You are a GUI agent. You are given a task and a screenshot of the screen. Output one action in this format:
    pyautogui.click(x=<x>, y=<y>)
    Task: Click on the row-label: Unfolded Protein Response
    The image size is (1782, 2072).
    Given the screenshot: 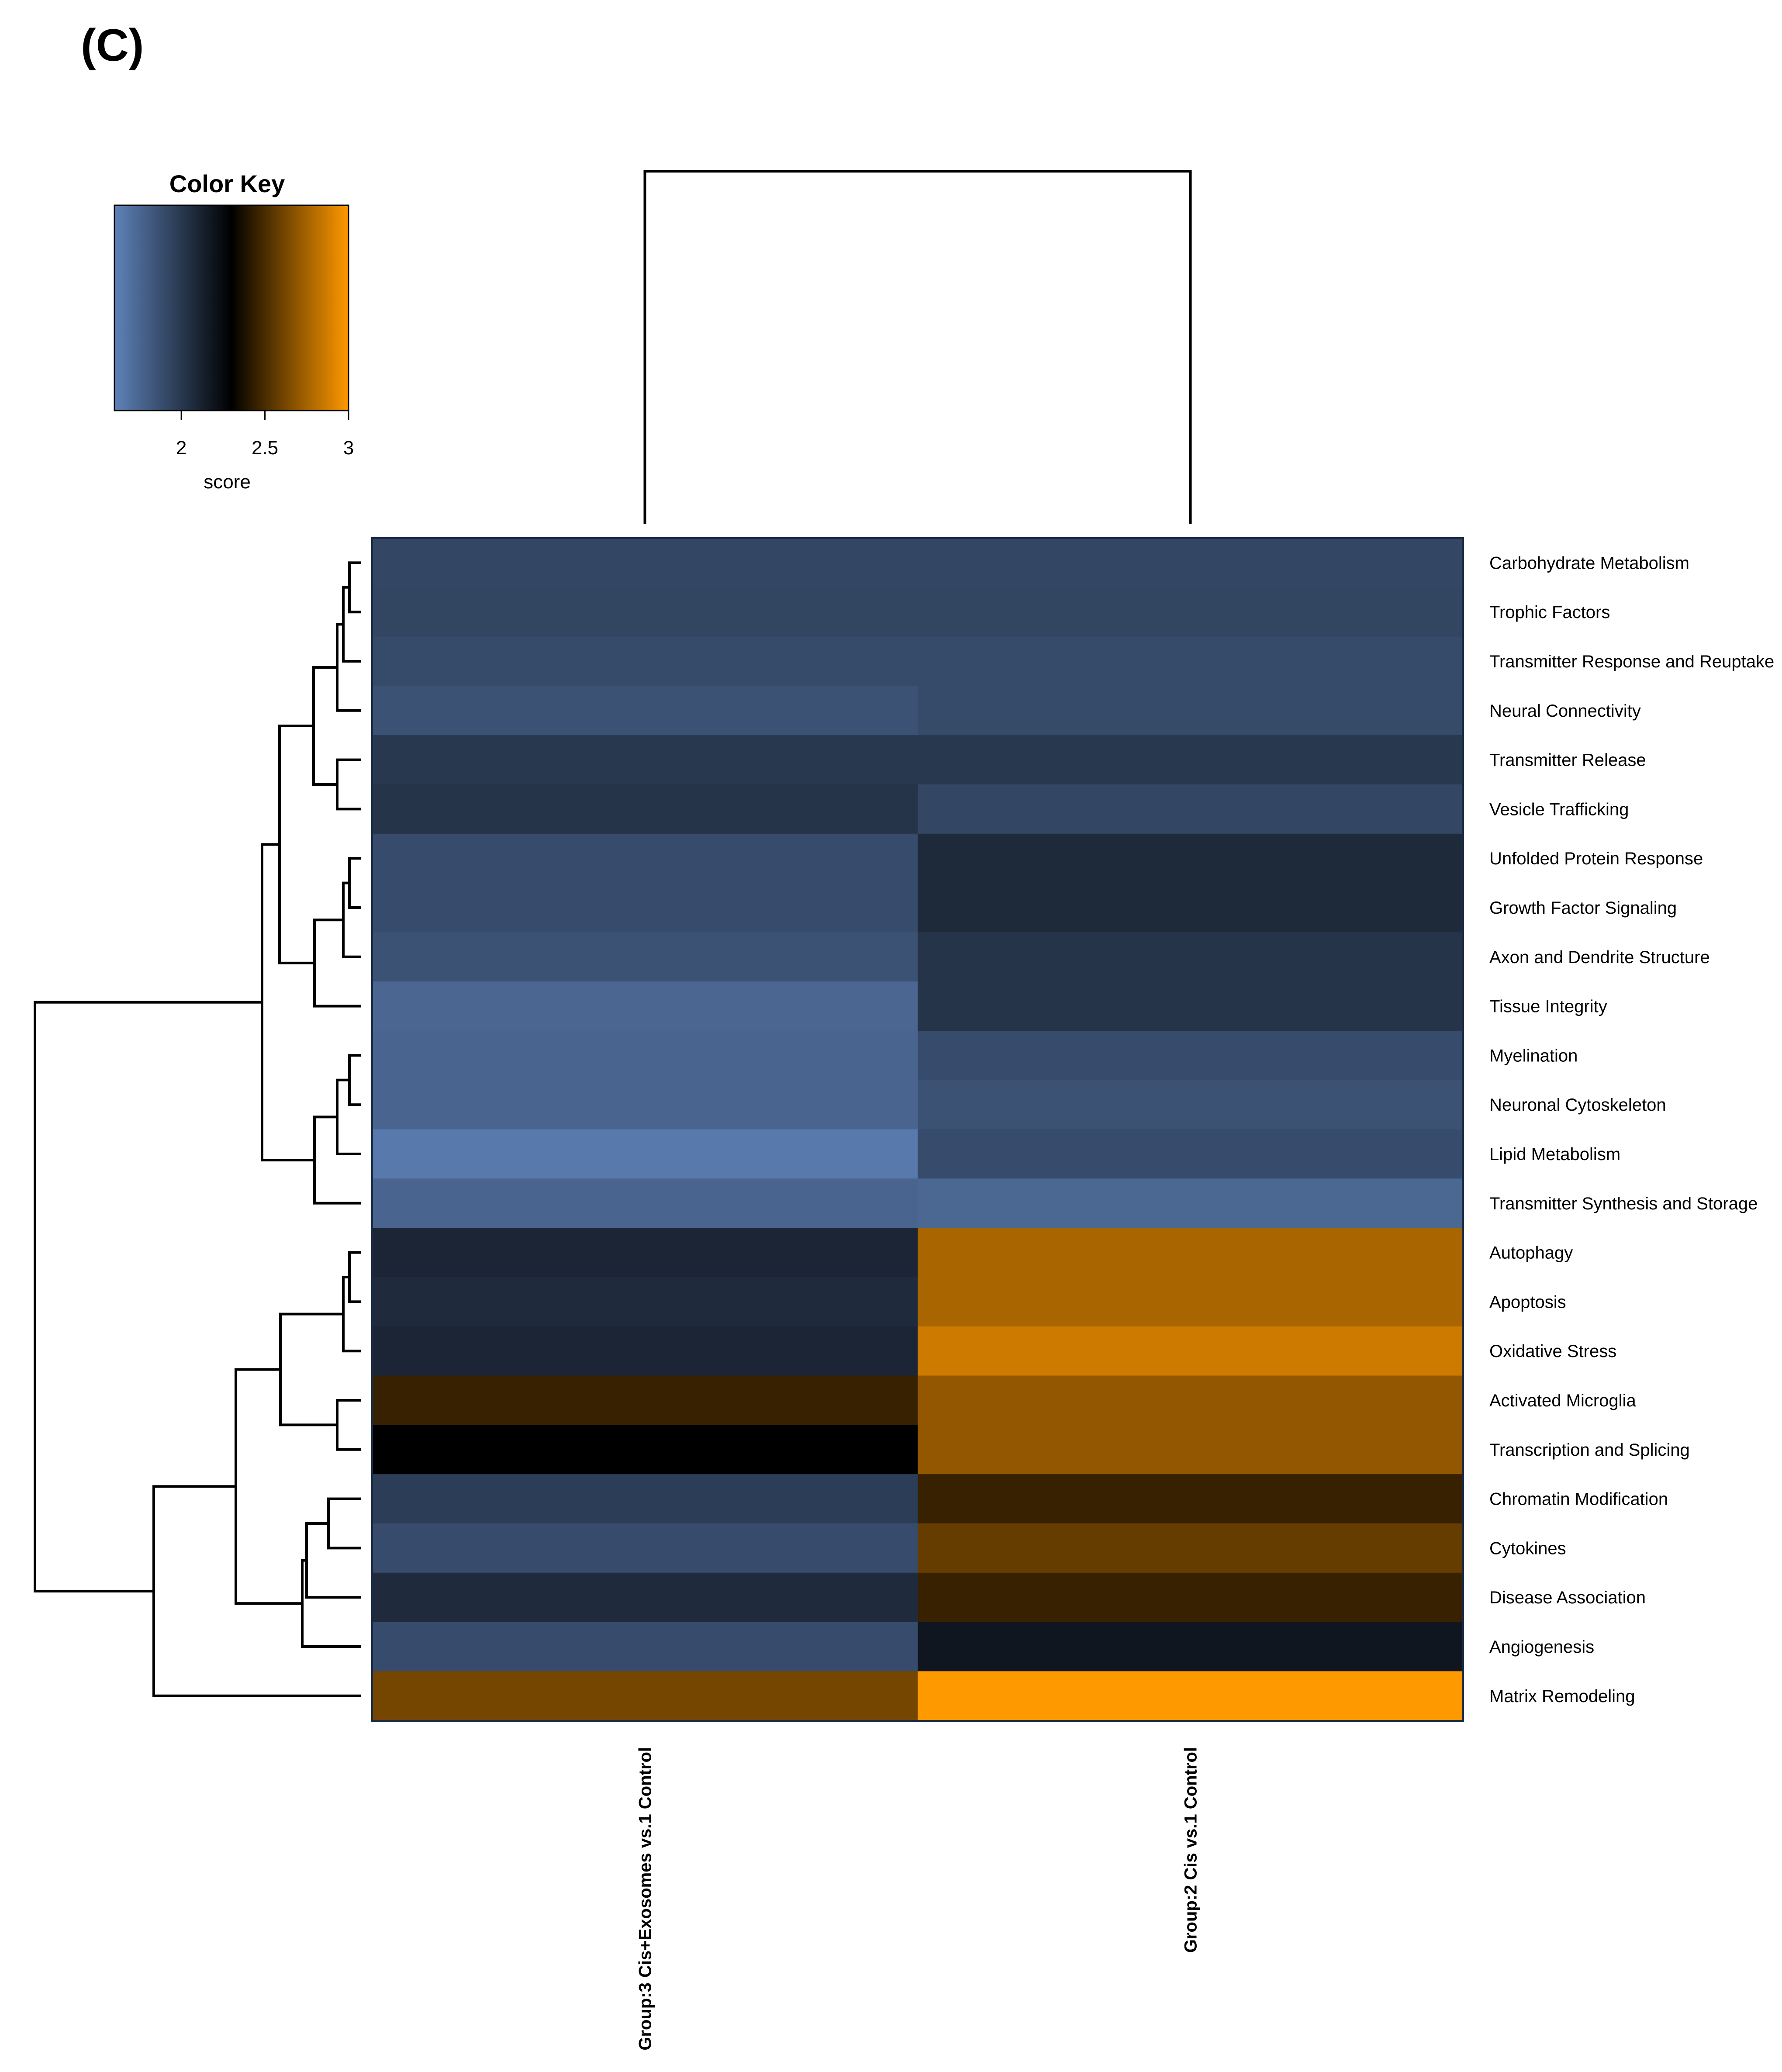 What is the action you would take?
    pyautogui.click(x=1596, y=858)
    